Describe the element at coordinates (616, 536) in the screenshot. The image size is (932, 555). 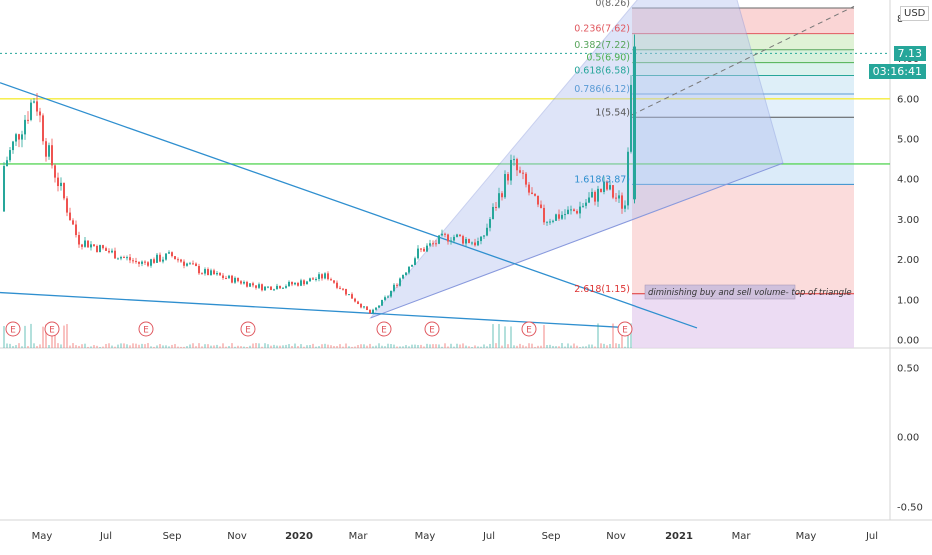
I see `x-tick-label: Nov` at that location.